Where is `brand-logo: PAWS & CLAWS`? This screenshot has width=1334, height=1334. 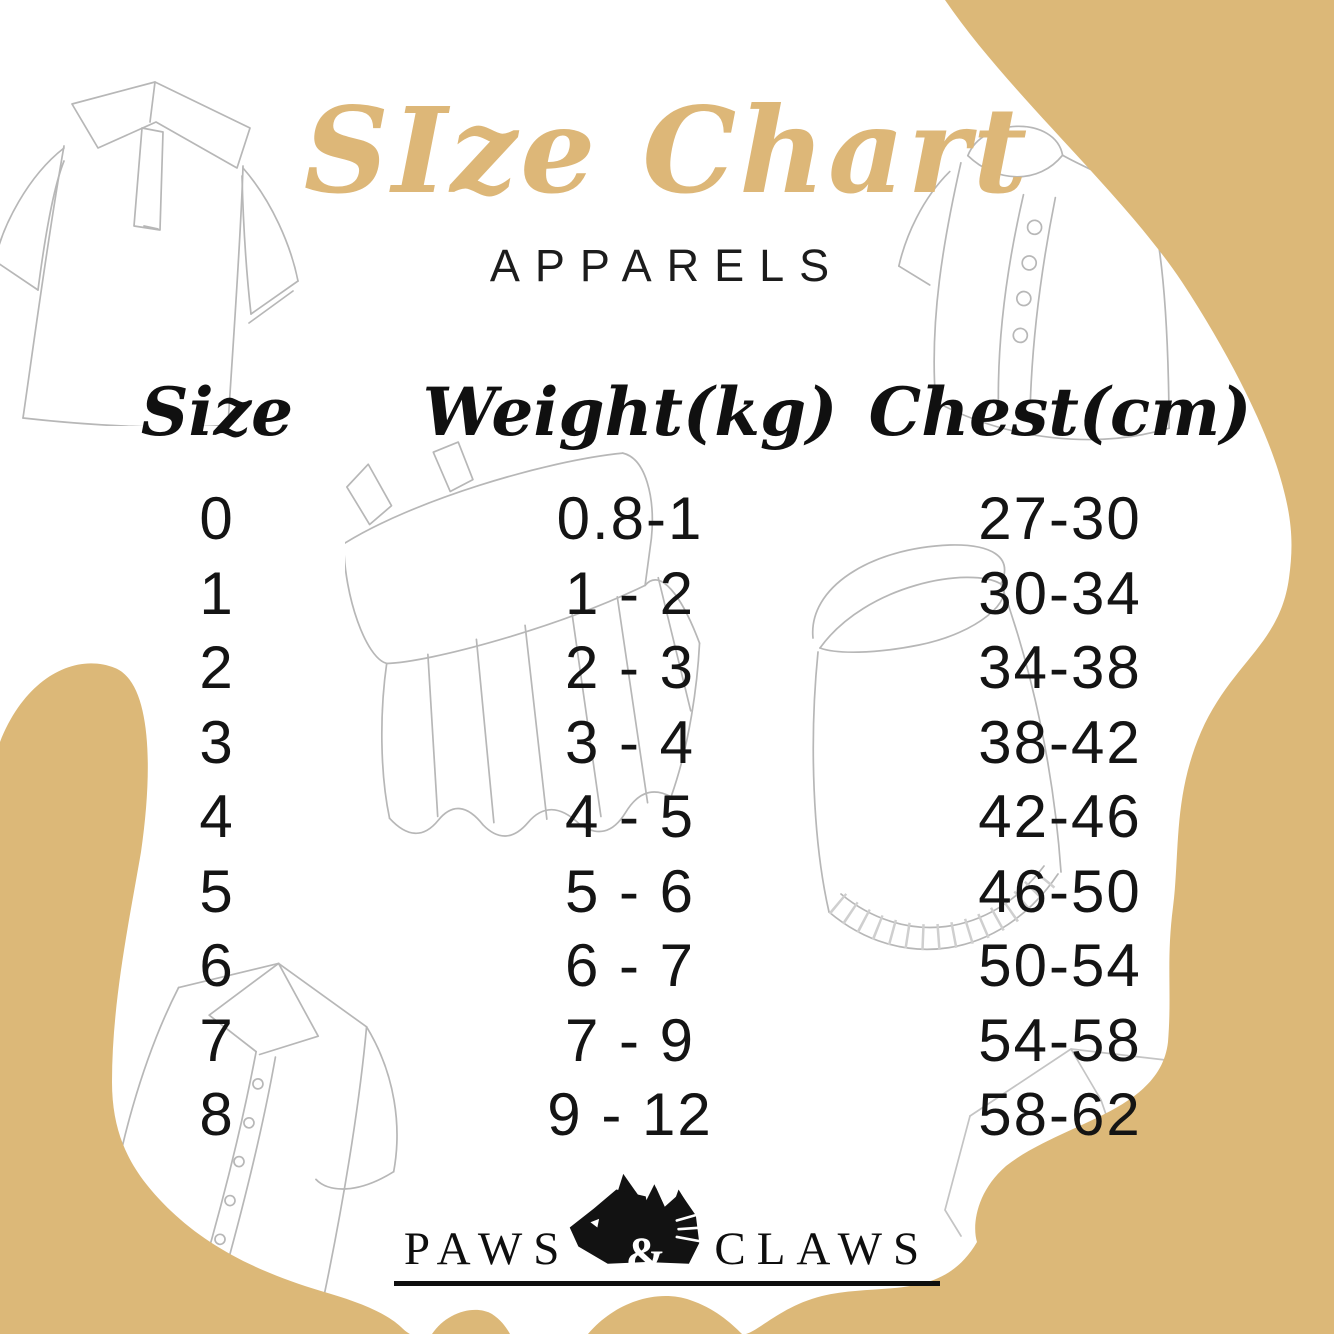 brand-logo: PAWS & CLAWS is located at coordinates (667, 1227).